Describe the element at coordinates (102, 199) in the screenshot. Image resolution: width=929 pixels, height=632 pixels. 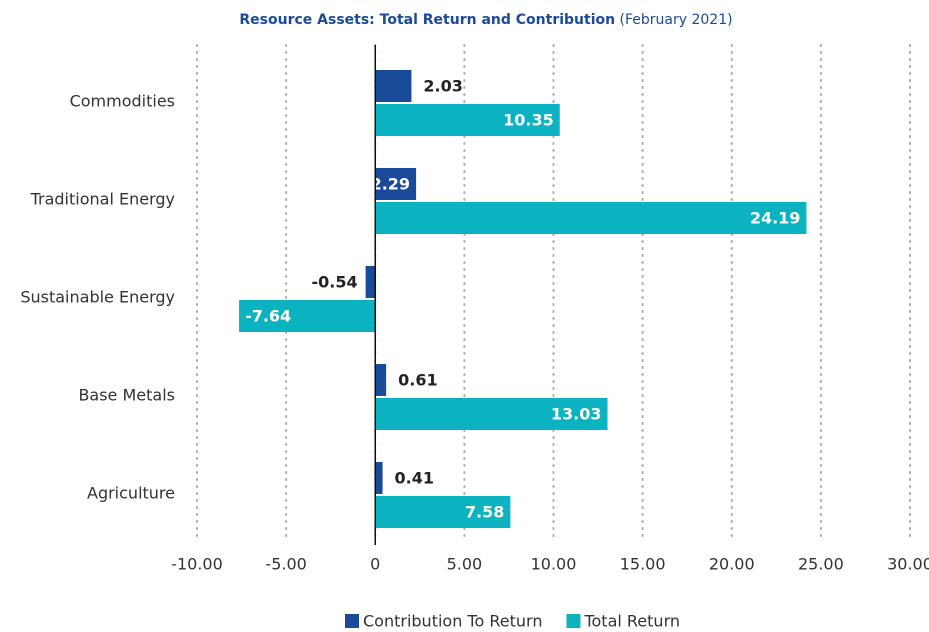
I see `y-tick-label: Traditional Energy` at that location.